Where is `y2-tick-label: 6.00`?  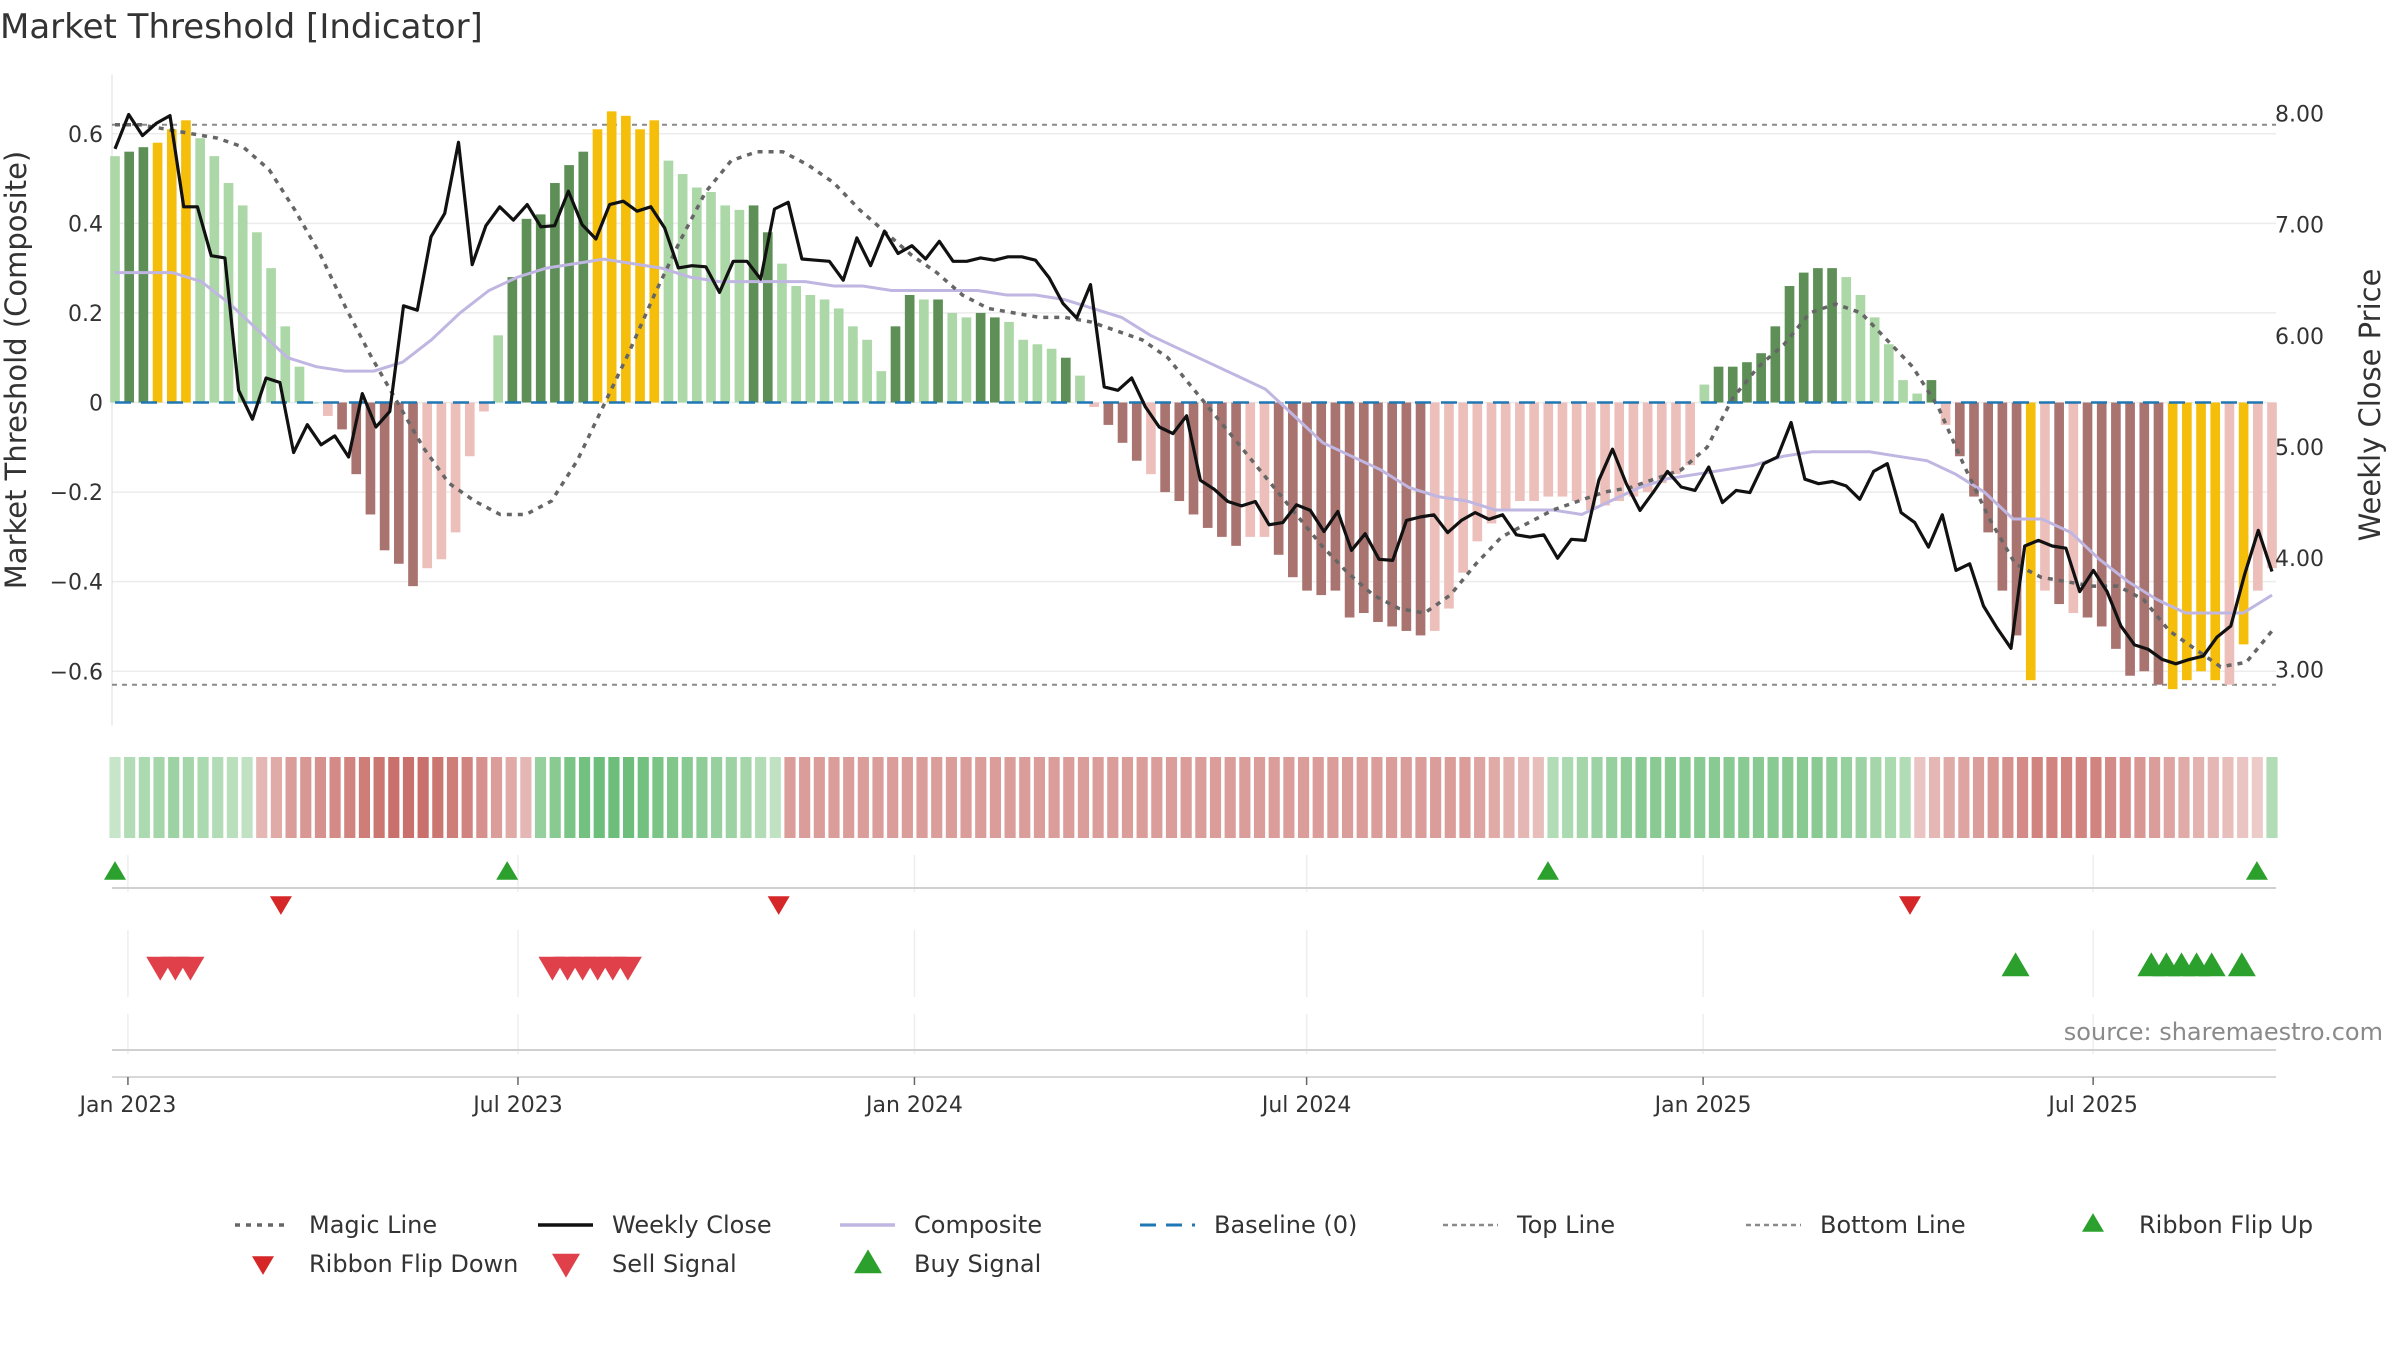
y2-tick-label: 6.00 is located at coordinates (2299, 337).